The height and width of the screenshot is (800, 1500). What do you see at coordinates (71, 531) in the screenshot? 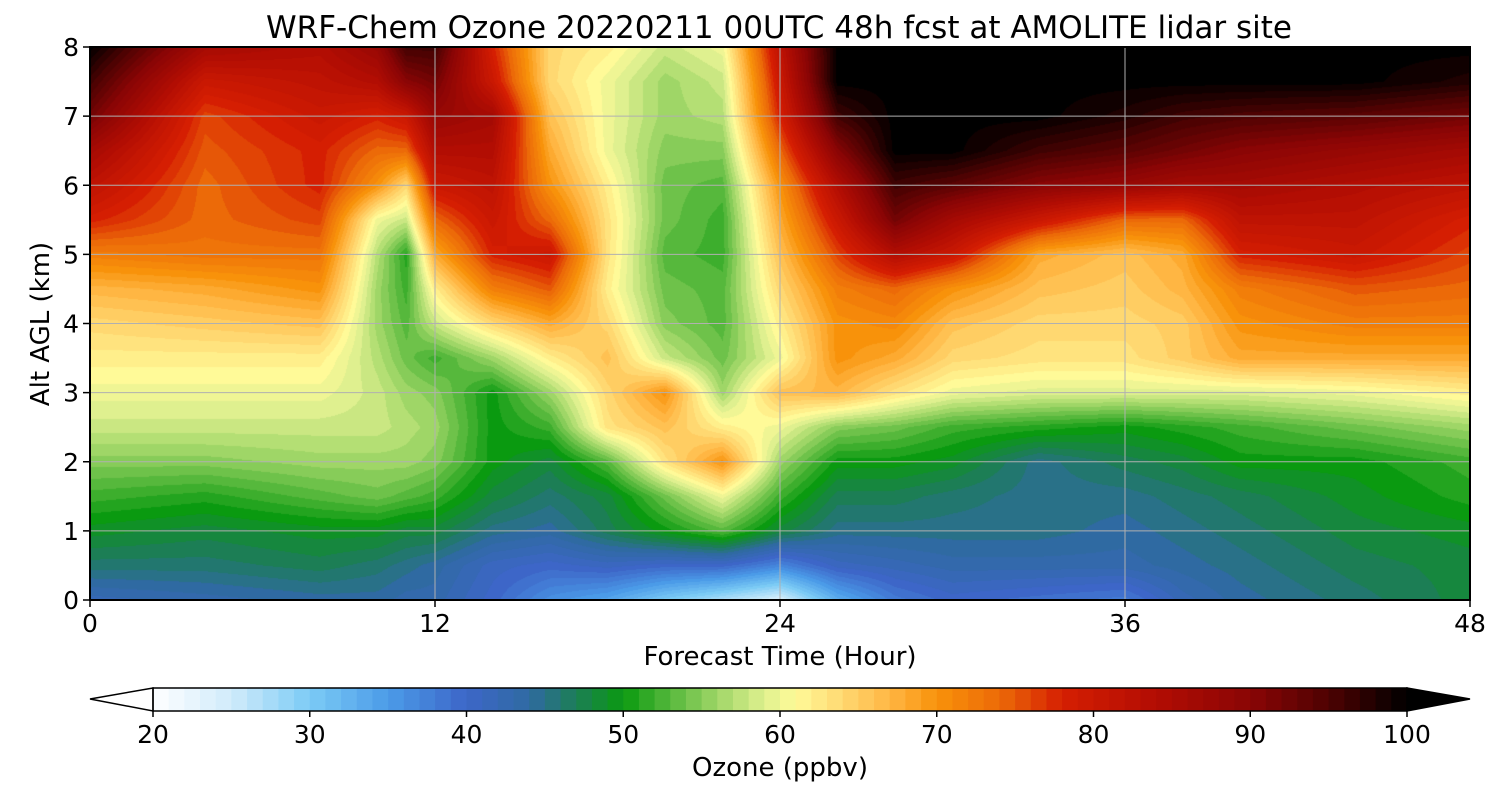
I see `y-tick-label: 1` at bounding box center [71, 531].